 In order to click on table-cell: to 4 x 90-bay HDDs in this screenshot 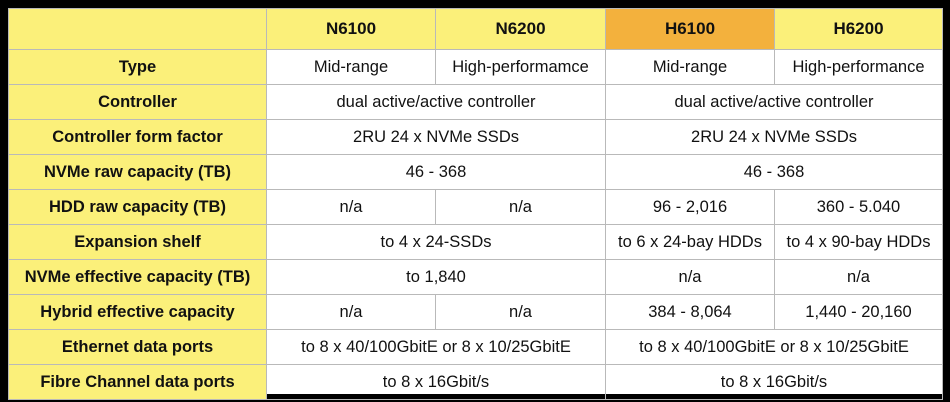, I will do `click(858, 242)`.